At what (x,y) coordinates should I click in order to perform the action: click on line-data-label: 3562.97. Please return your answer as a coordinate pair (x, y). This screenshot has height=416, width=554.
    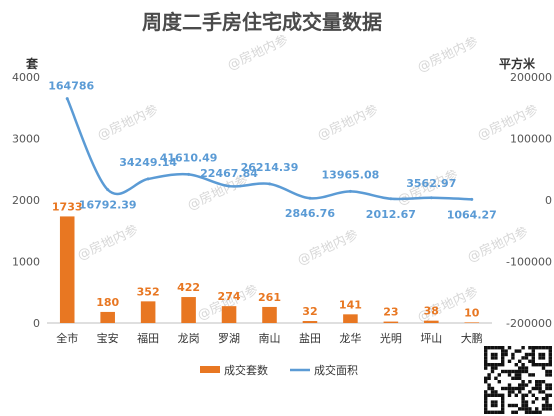
    Looking at the image, I should click on (431, 183).